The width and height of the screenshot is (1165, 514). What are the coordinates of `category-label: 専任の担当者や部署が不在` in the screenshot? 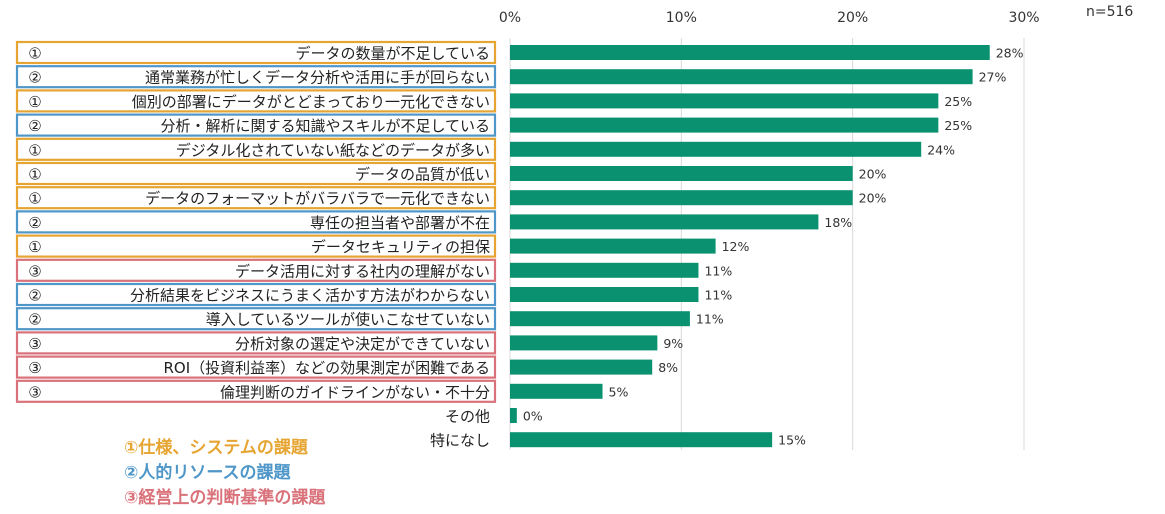 It's located at (400, 223).